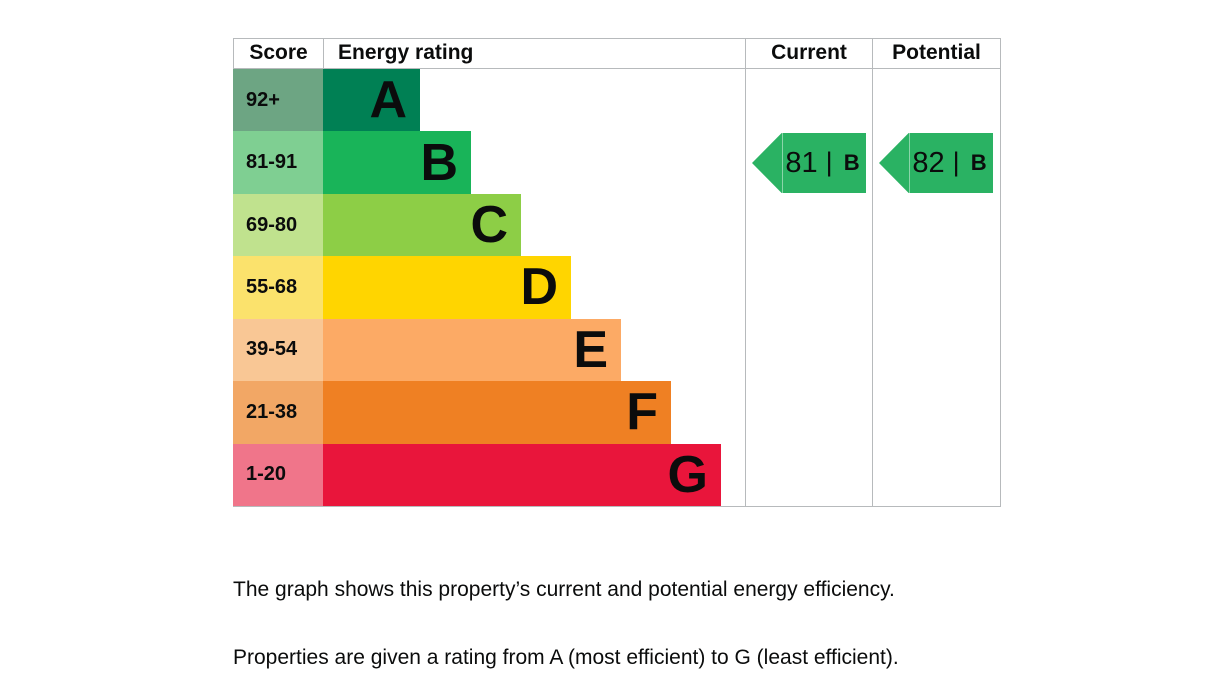  What do you see at coordinates (851, 162) in the screenshot?
I see `current-rating-letter: B` at bounding box center [851, 162].